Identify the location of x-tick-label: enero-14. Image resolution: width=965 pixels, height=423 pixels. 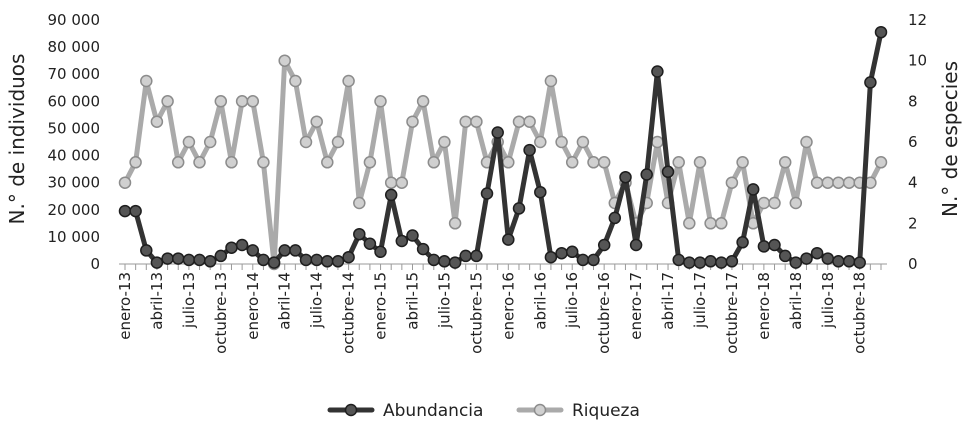
(253, 306).